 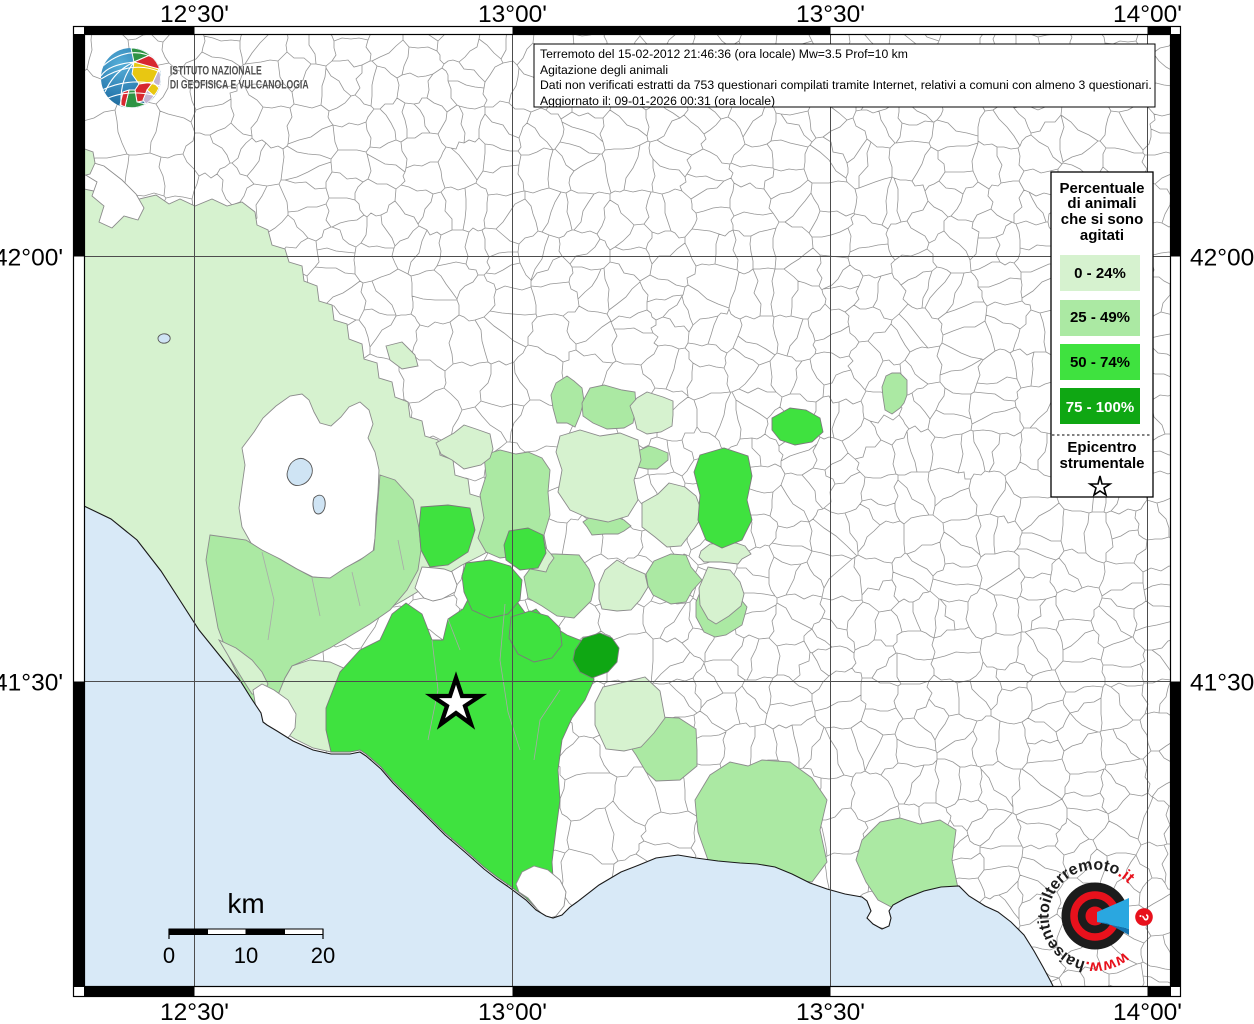 What do you see at coordinates (216, 71) in the screenshot?
I see `svg-text: ISTITUTO NAZIONALE` at bounding box center [216, 71].